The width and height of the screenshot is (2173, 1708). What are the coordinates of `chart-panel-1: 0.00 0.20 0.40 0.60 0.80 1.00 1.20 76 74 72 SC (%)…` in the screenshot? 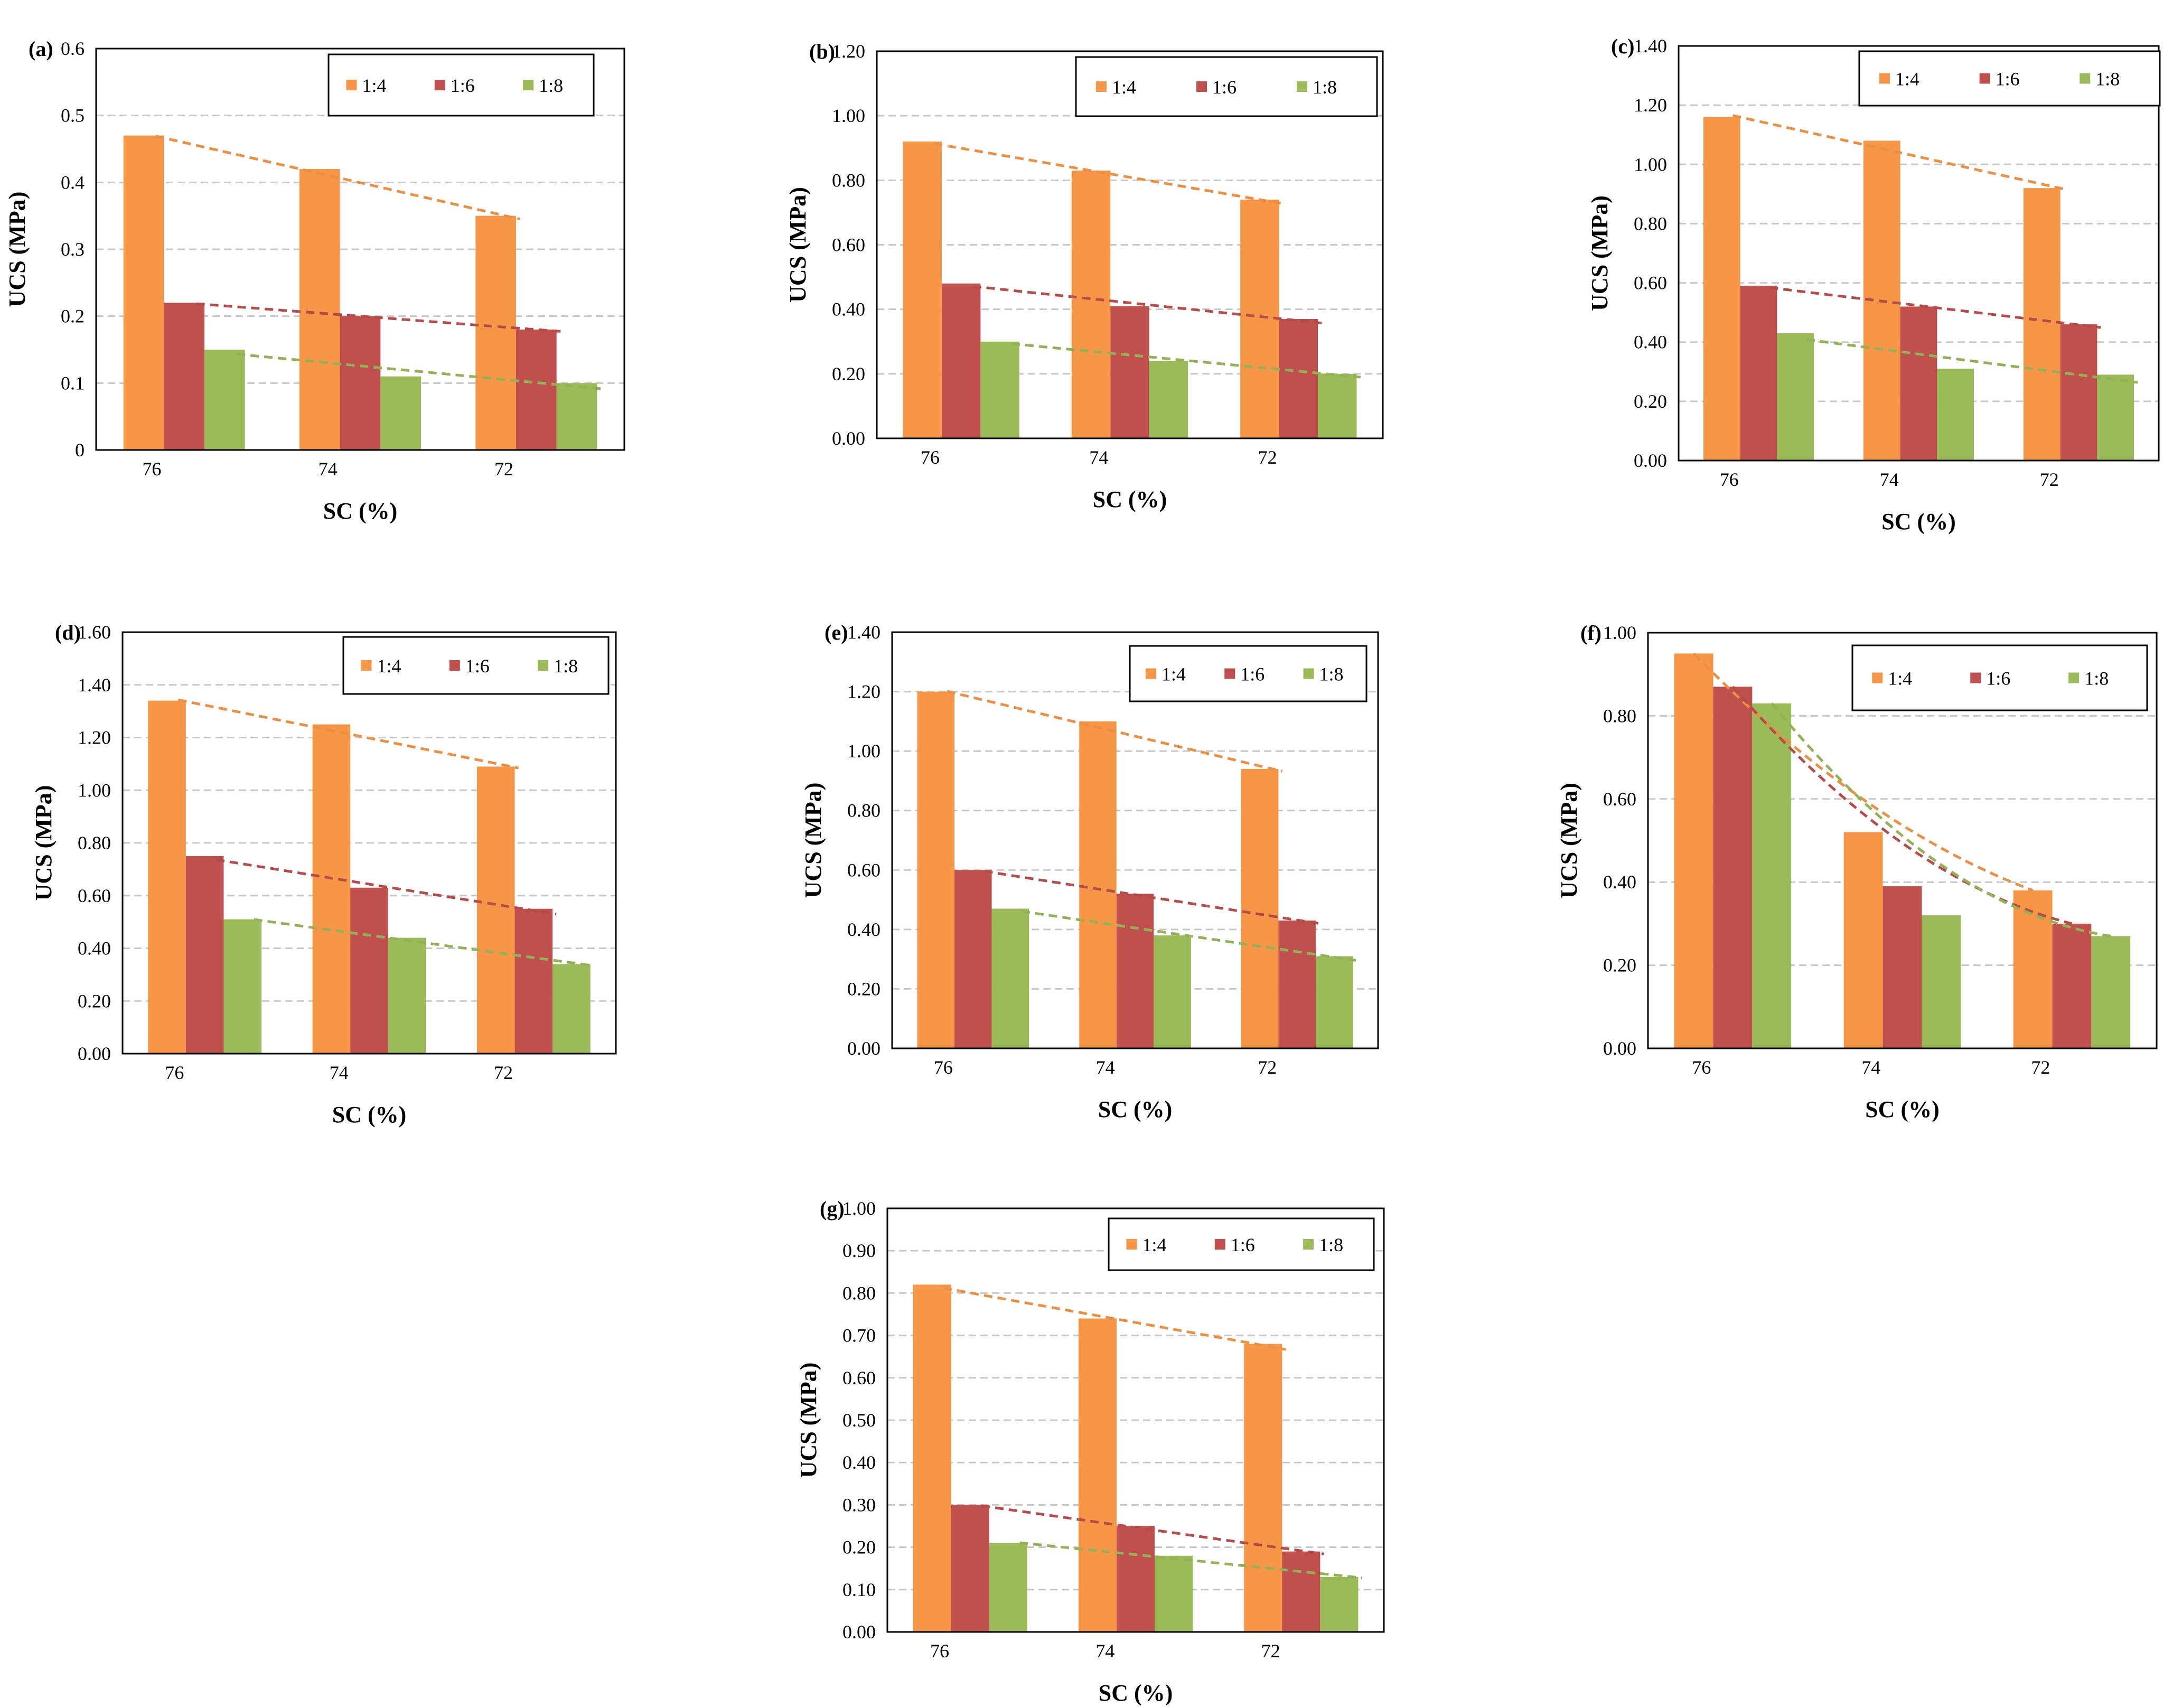 It's located at (1084, 276).